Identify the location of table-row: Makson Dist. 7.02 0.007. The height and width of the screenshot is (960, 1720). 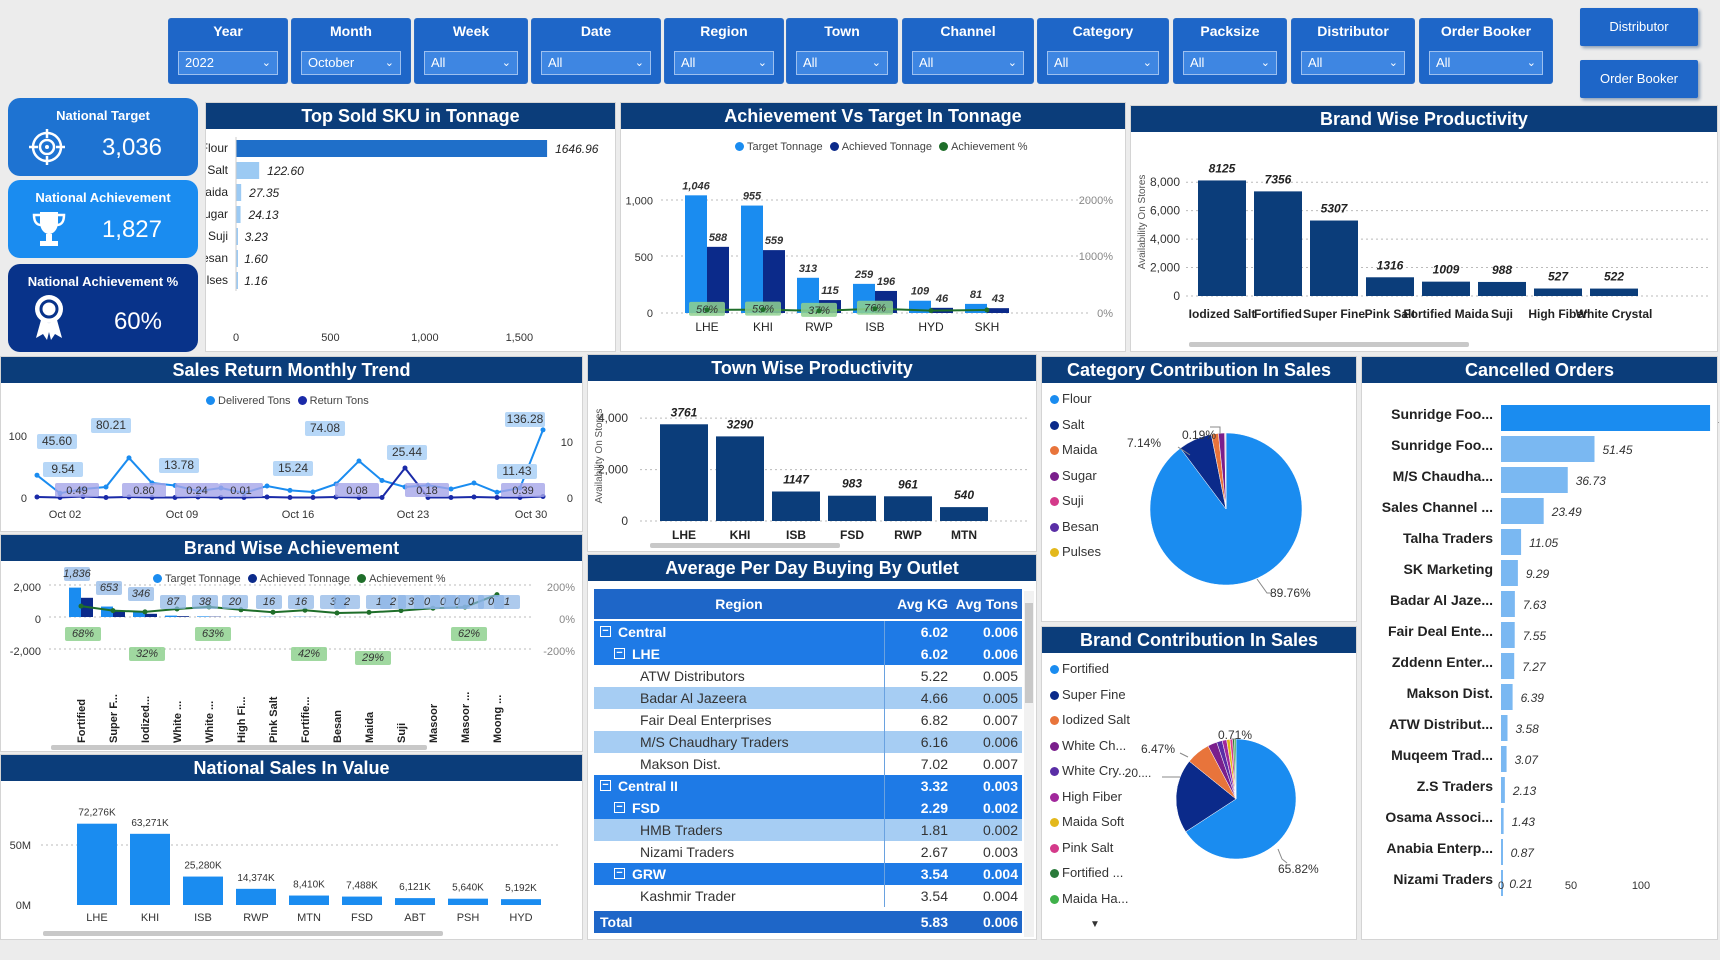
(808, 764).